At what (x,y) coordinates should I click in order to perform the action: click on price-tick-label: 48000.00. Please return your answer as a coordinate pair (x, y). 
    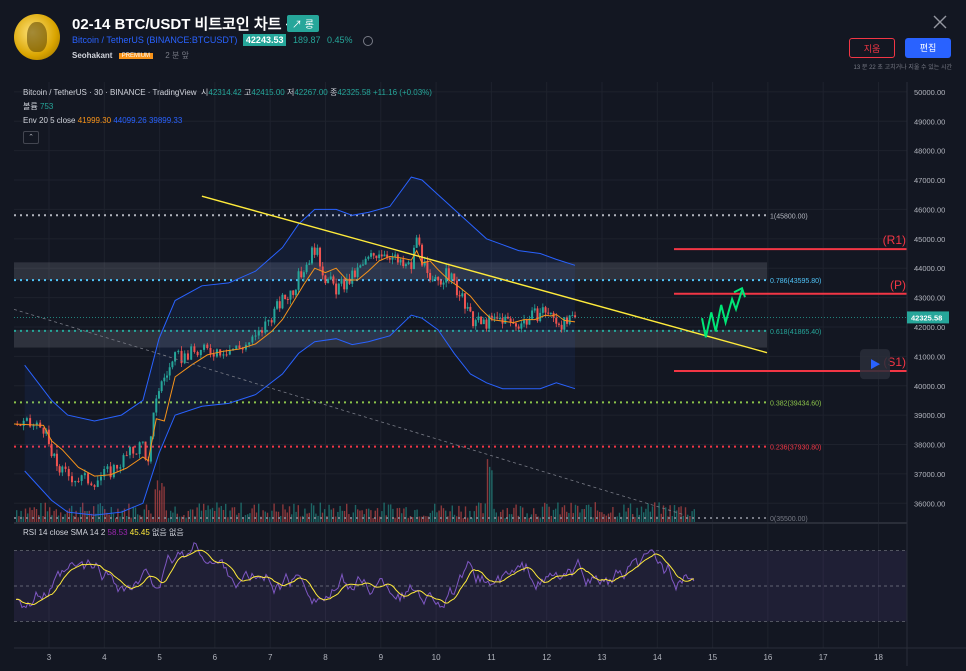
    Looking at the image, I should click on (929, 151).